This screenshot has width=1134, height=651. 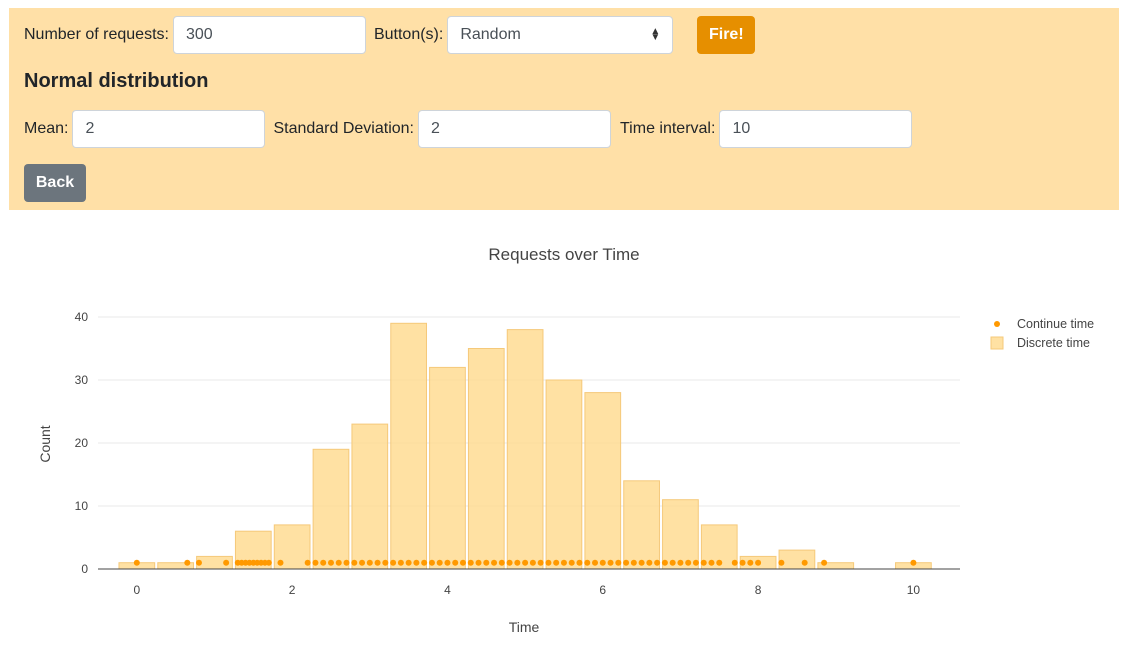 What do you see at coordinates (560, 35) in the screenshot?
I see `buttons-select: Random ▲ ▼` at bounding box center [560, 35].